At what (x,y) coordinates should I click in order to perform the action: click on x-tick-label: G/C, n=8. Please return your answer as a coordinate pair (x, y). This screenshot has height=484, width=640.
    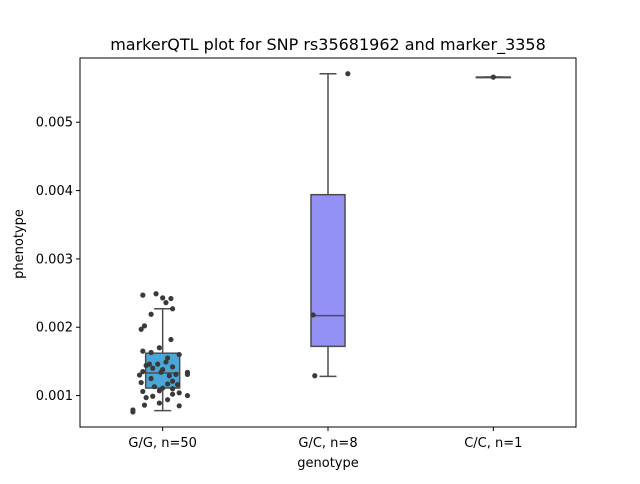
    Looking at the image, I should click on (327, 443).